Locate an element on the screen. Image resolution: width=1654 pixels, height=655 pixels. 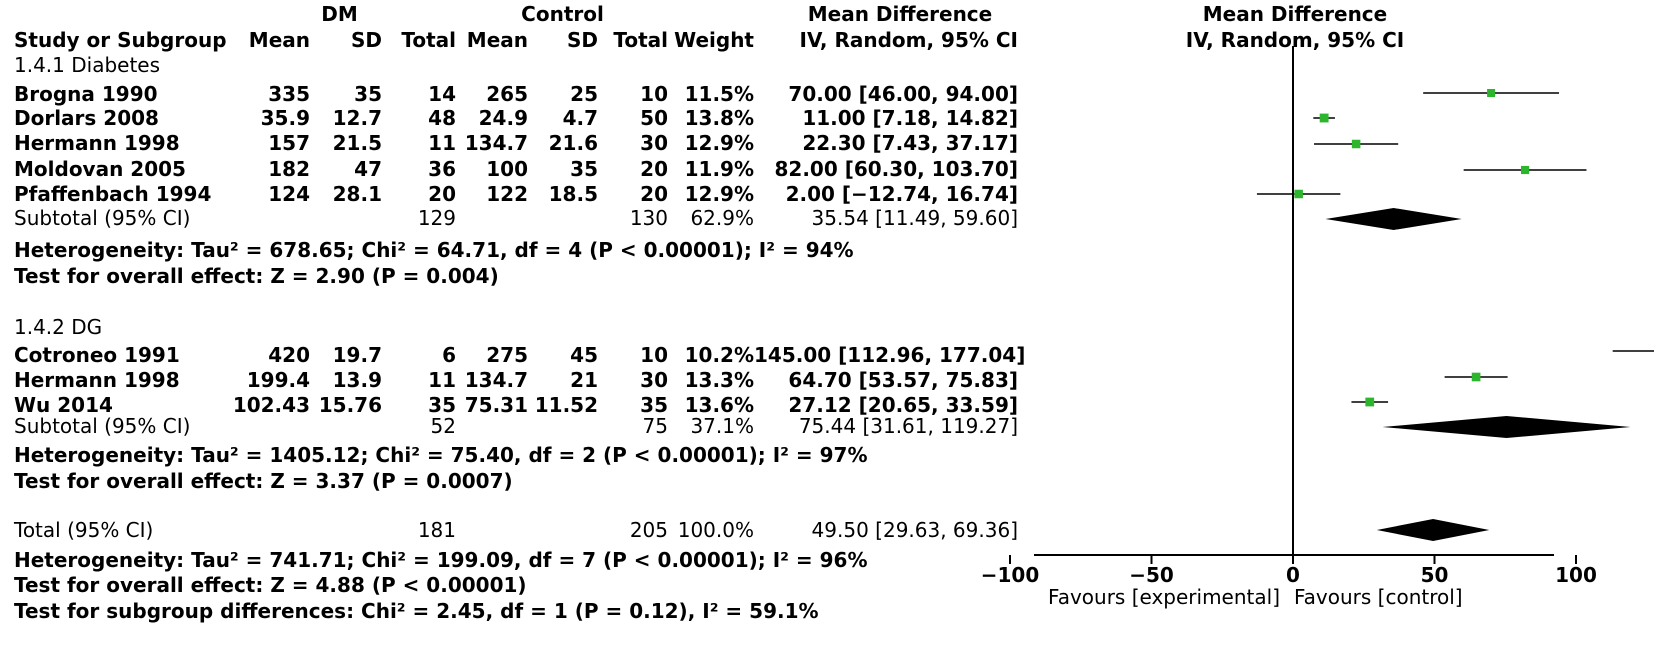
weight: 12.9% is located at coordinates (719, 143).